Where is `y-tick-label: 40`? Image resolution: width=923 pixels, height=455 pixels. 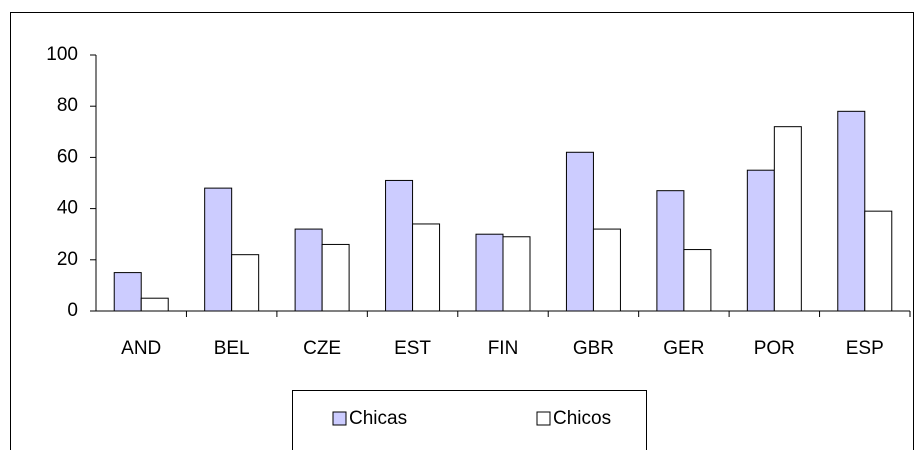 y-tick-label: 40 is located at coordinates (67, 208).